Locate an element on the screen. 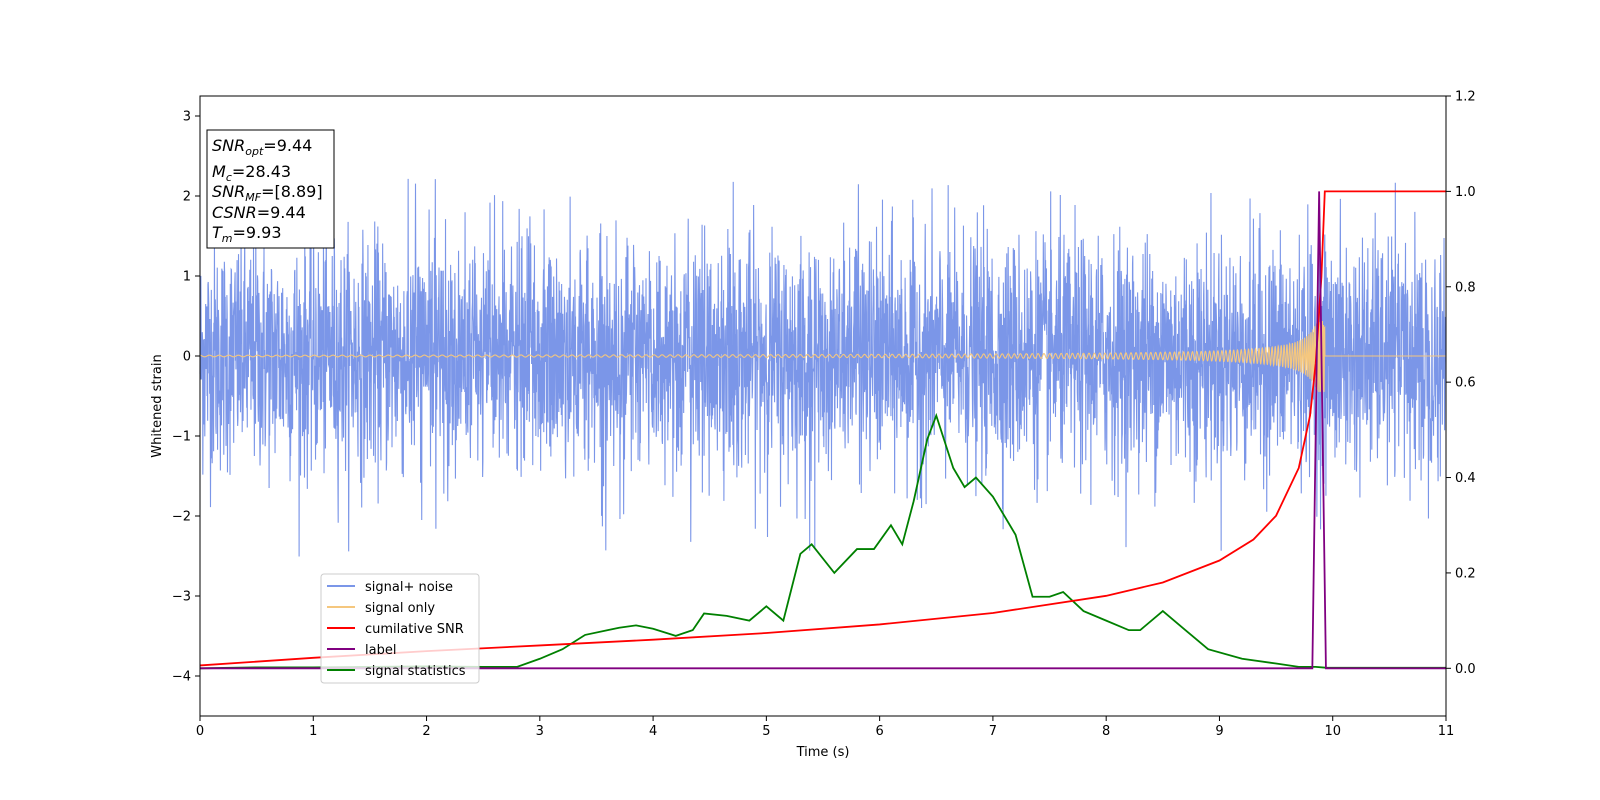 The width and height of the screenshot is (1600, 800). x-tick-label: 6 is located at coordinates (879, 731).